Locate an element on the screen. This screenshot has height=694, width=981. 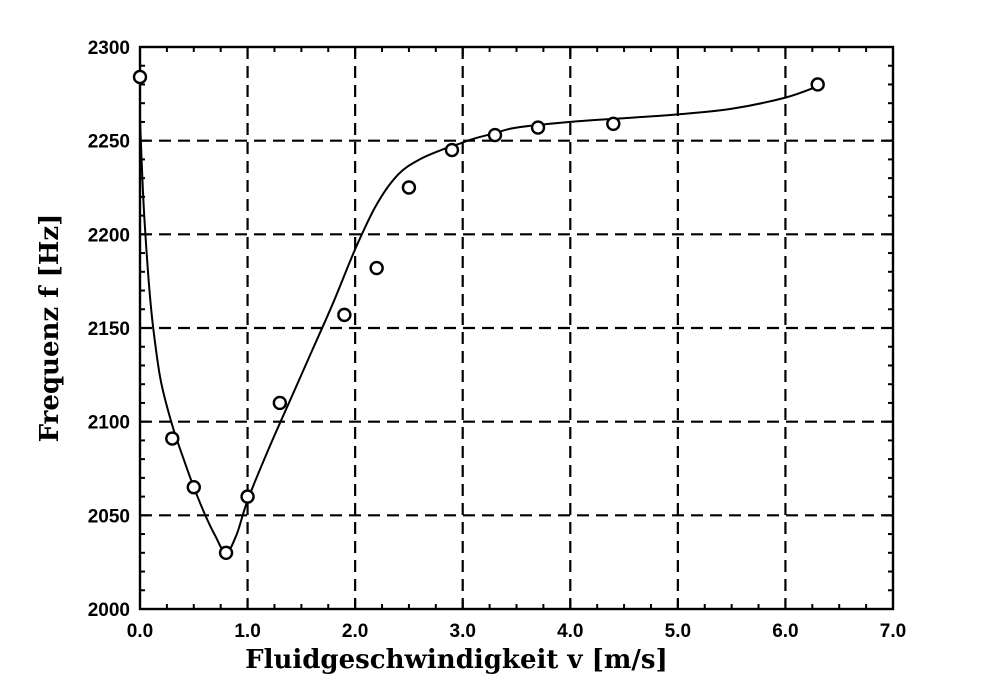
x-tick-label: 2.0 is located at coordinates (355, 631).